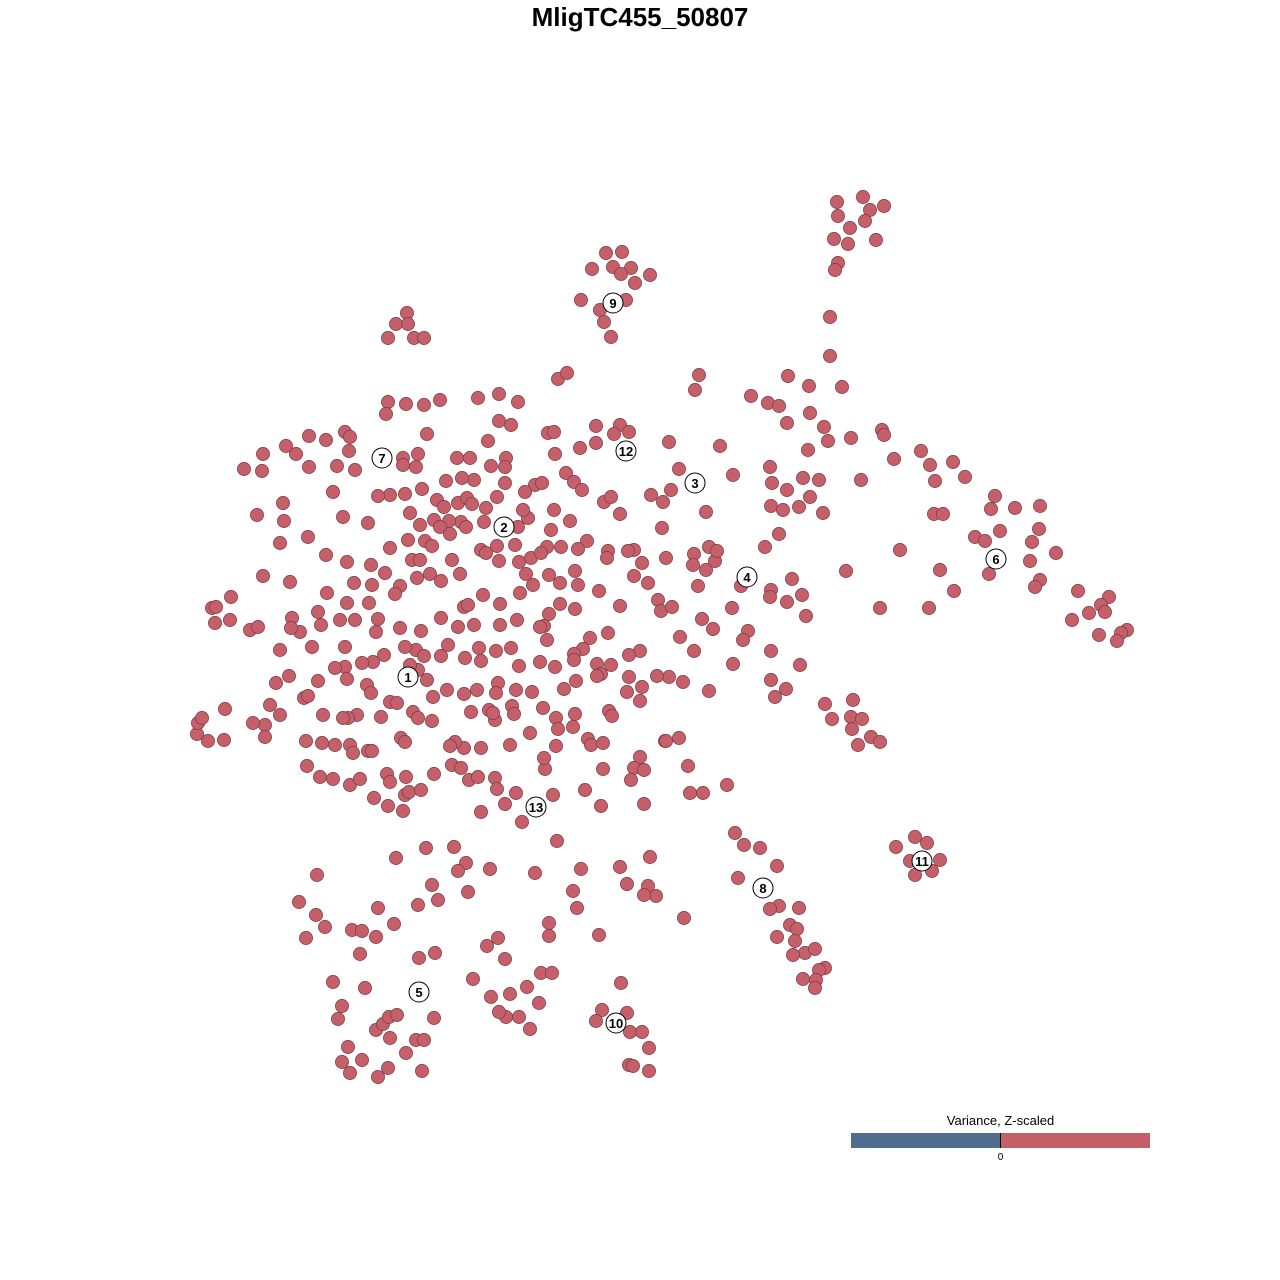  I want to click on cluster-label-text: 4, so click(747, 577).